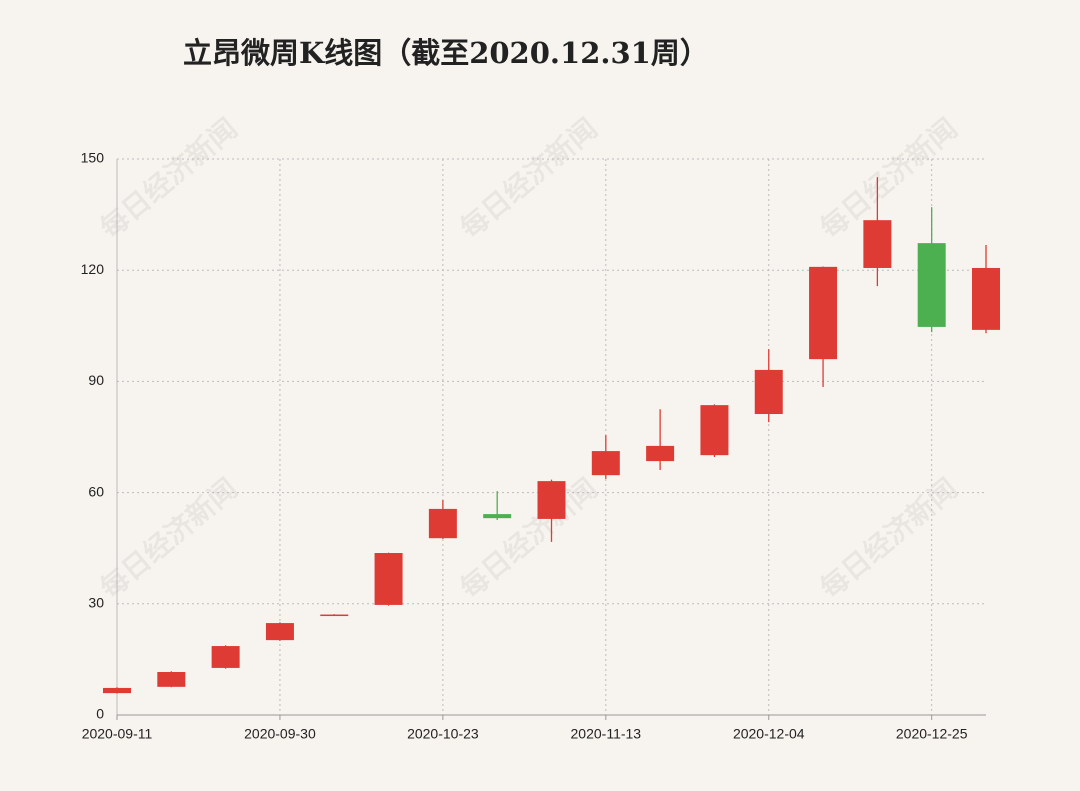 The width and height of the screenshot is (1080, 791). I want to click on y-tick-label: 30, so click(96, 603).